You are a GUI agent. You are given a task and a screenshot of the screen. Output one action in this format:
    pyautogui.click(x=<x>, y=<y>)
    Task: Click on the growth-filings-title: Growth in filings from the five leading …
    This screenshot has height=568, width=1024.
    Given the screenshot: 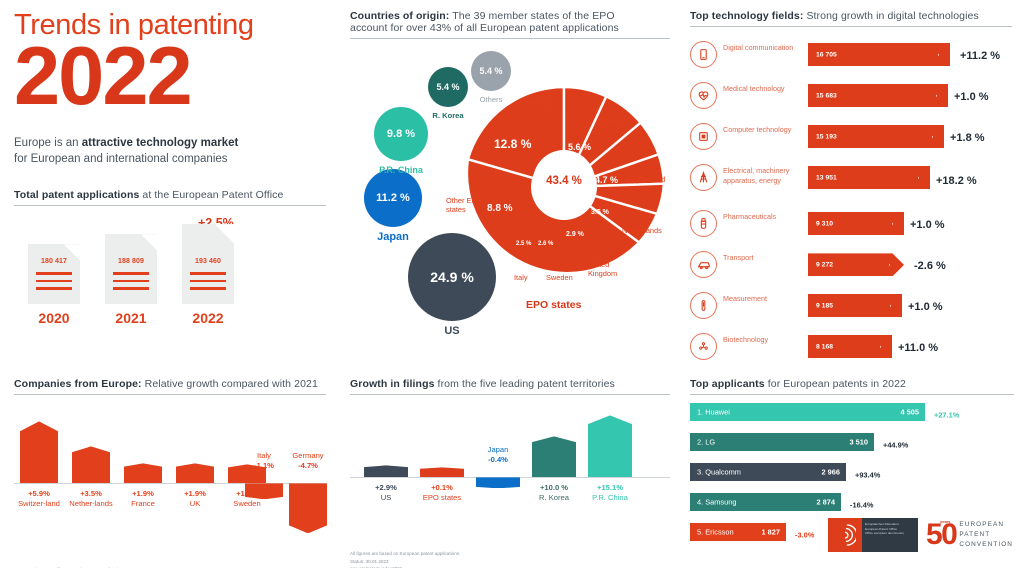 What is the action you would take?
    pyautogui.click(x=510, y=386)
    